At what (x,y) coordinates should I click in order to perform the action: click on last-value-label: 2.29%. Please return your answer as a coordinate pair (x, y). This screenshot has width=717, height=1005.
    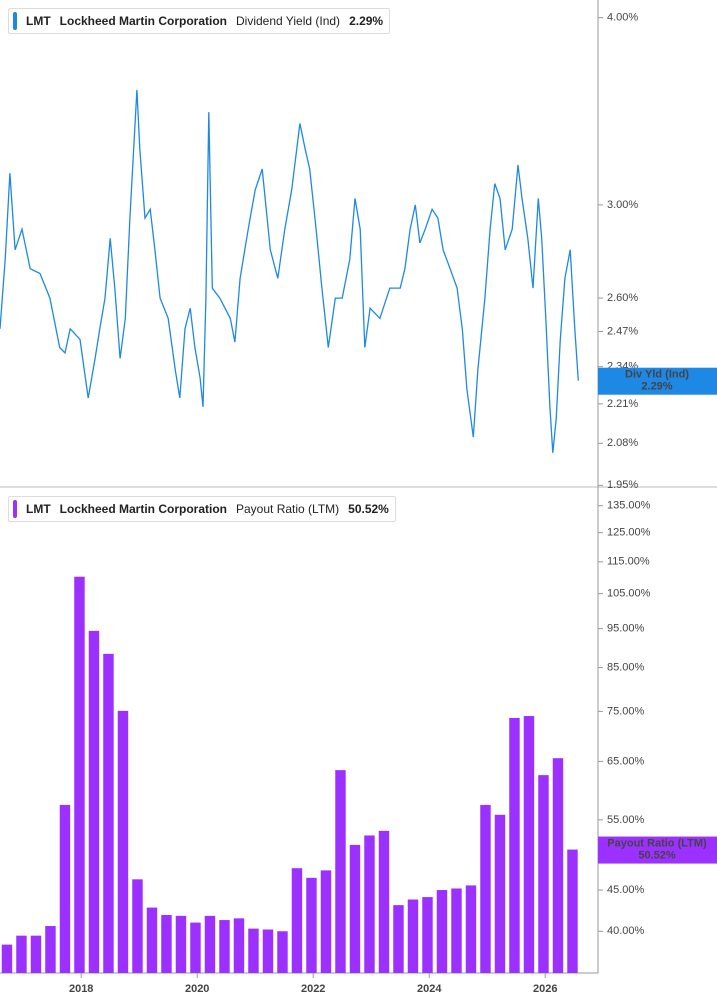
    Looking at the image, I should click on (656, 387).